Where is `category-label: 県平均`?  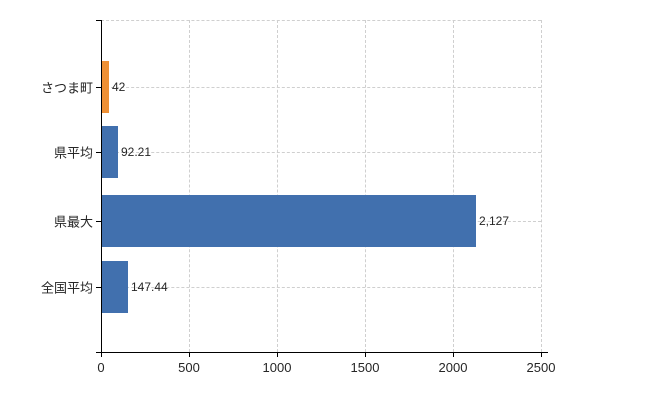 category-label: 県平均 is located at coordinates (73, 153).